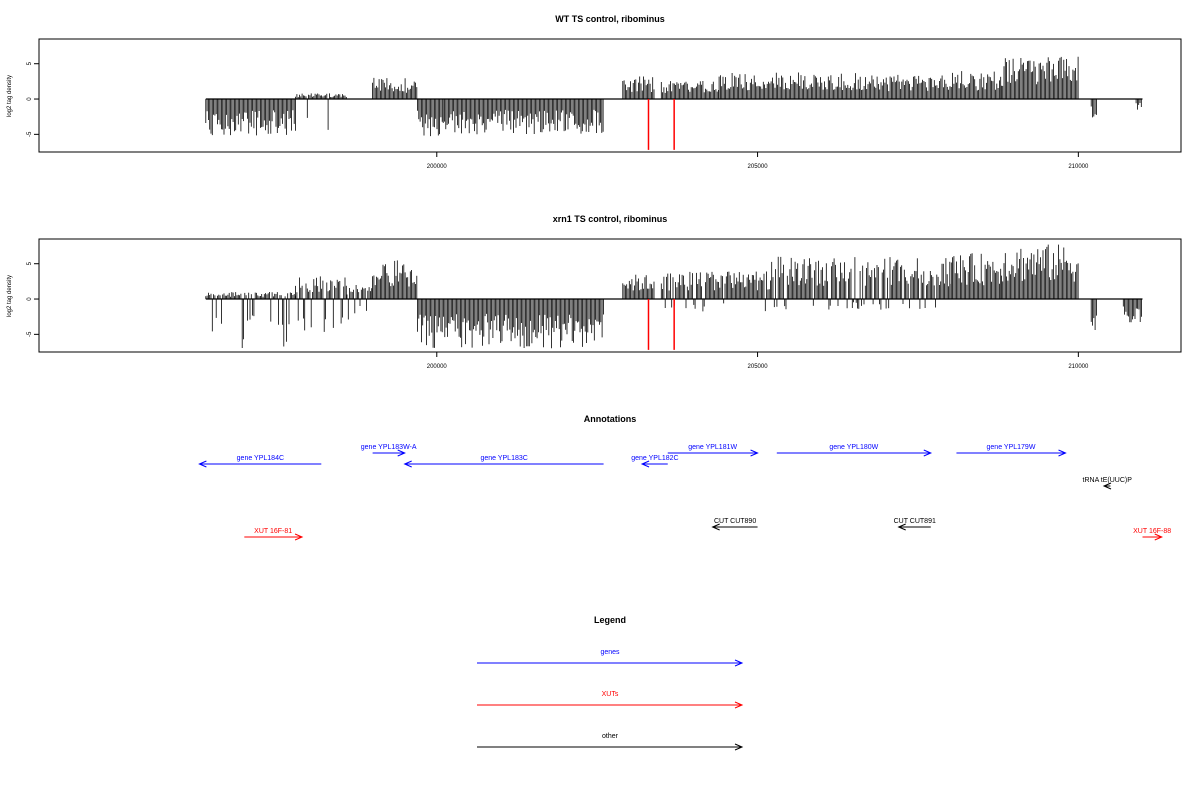 The width and height of the screenshot is (1200, 800). Describe the element at coordinates (1108, 480) in the screenshot. I see `feature-label: tRNA tE(UUC)P` at that location.